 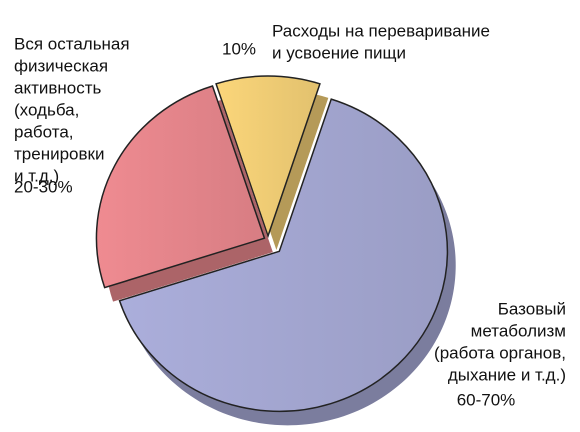 What do you see at coordinates (72, 43) in the screenshot?
I see `slice-label: Вся остальная` at bounding box center [72, 43].